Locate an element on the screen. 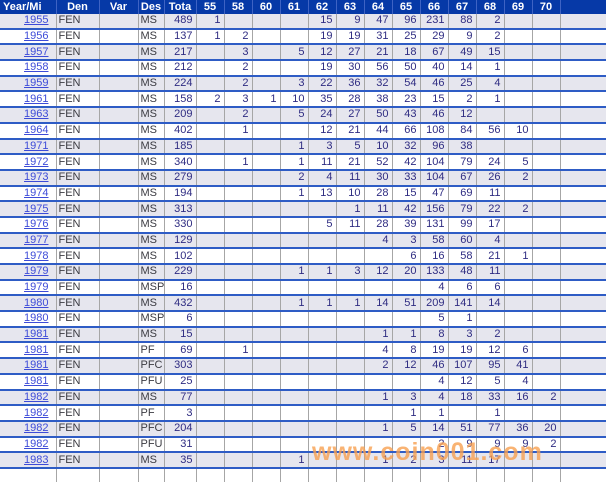 This screenshot has height=482, width=606. year-link: 1976 is located at coordinates (36, 224).